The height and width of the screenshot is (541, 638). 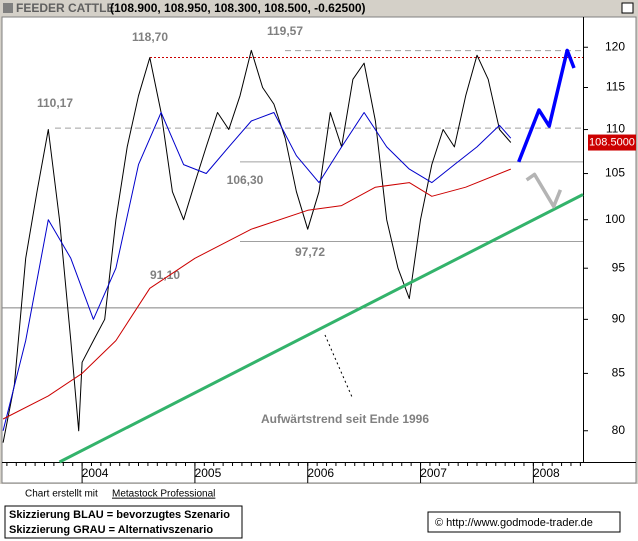 What do you see at coordinates (619, 430) in the screenshot?
I see `y-tick-label: 80` at bounding box center [619, 430].